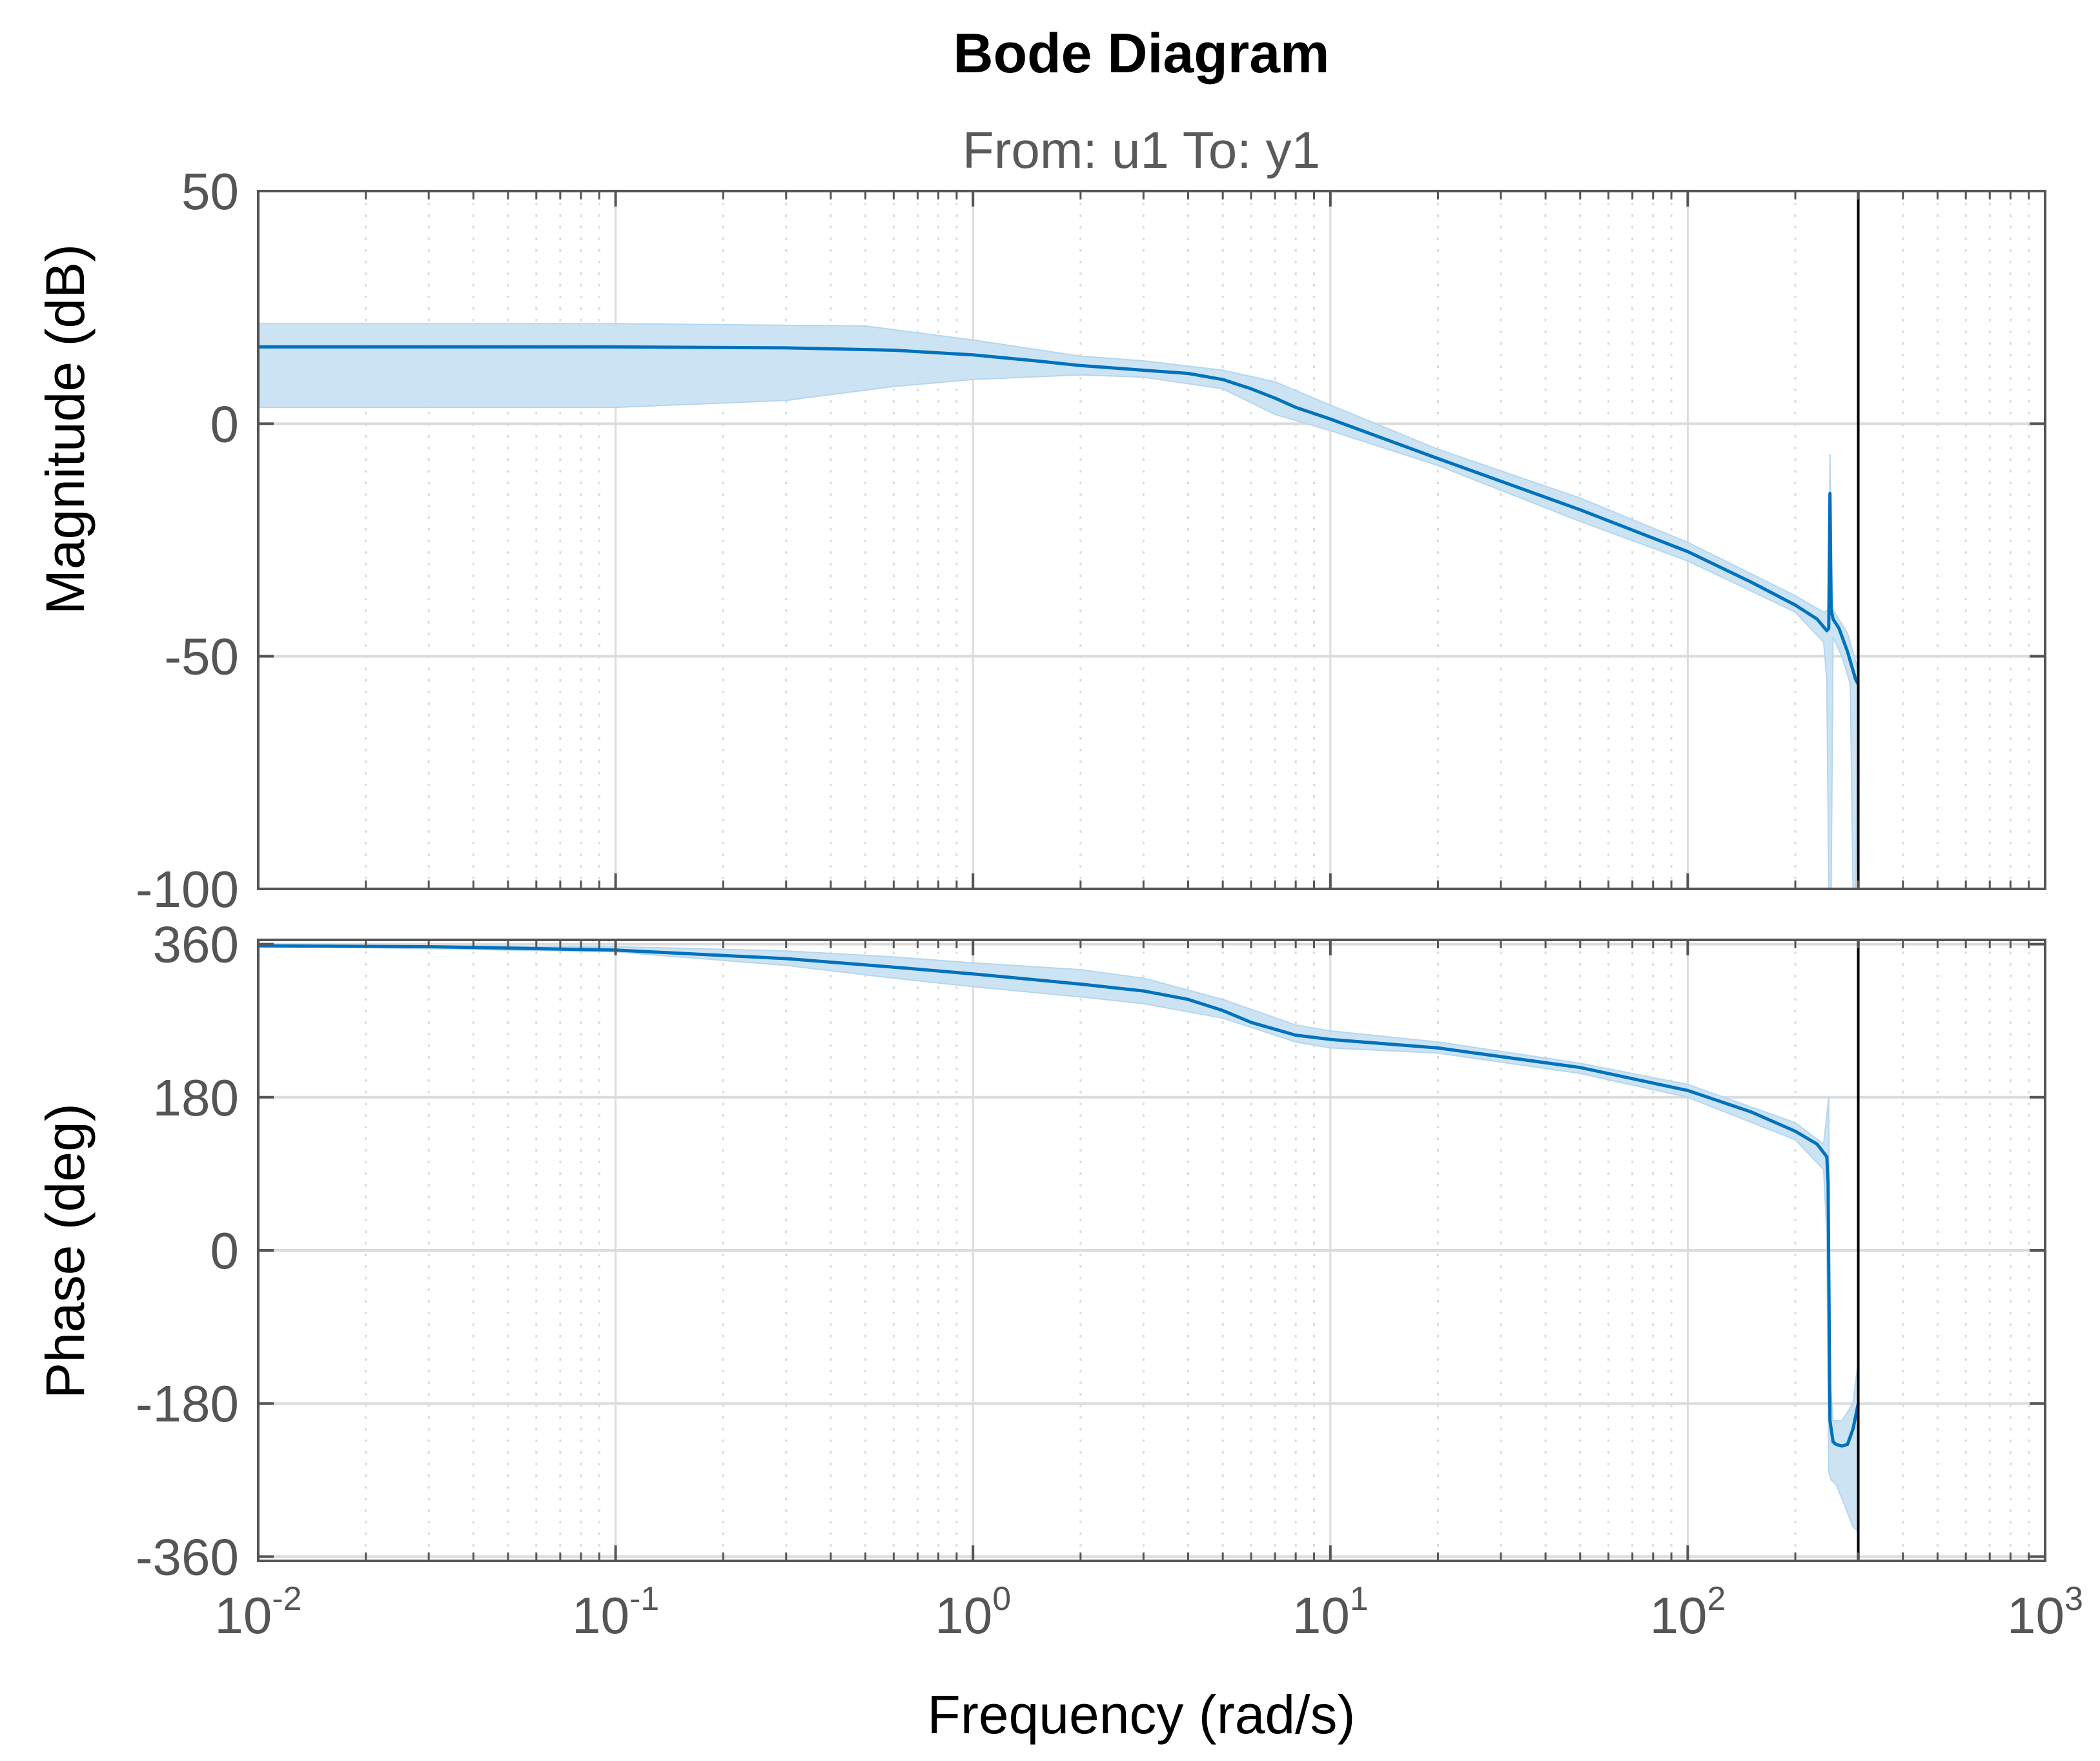 The width and height of the screenshot is (2100, 1761). Describe the element at coordinates (1148, 1612) in the screenshot. I see `x-tick-labels: 10⁻² 10⁻¹ 10⁰ 10¹ 10² 10³` at that location.